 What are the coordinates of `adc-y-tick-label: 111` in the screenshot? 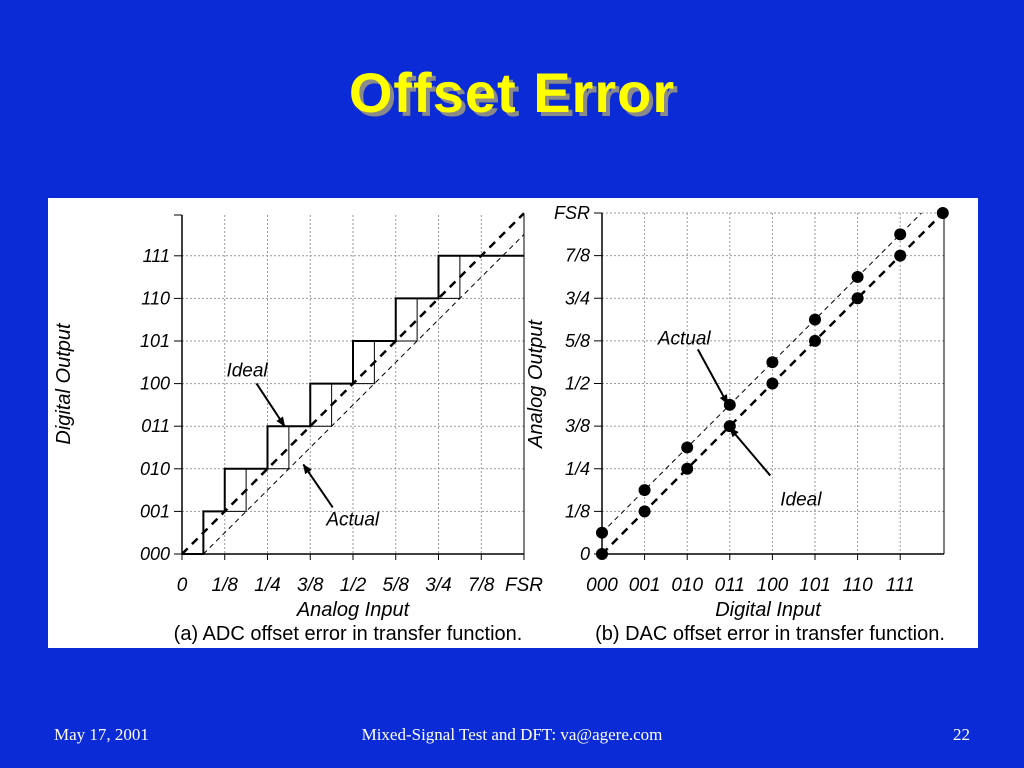 It's located at (156, 256).